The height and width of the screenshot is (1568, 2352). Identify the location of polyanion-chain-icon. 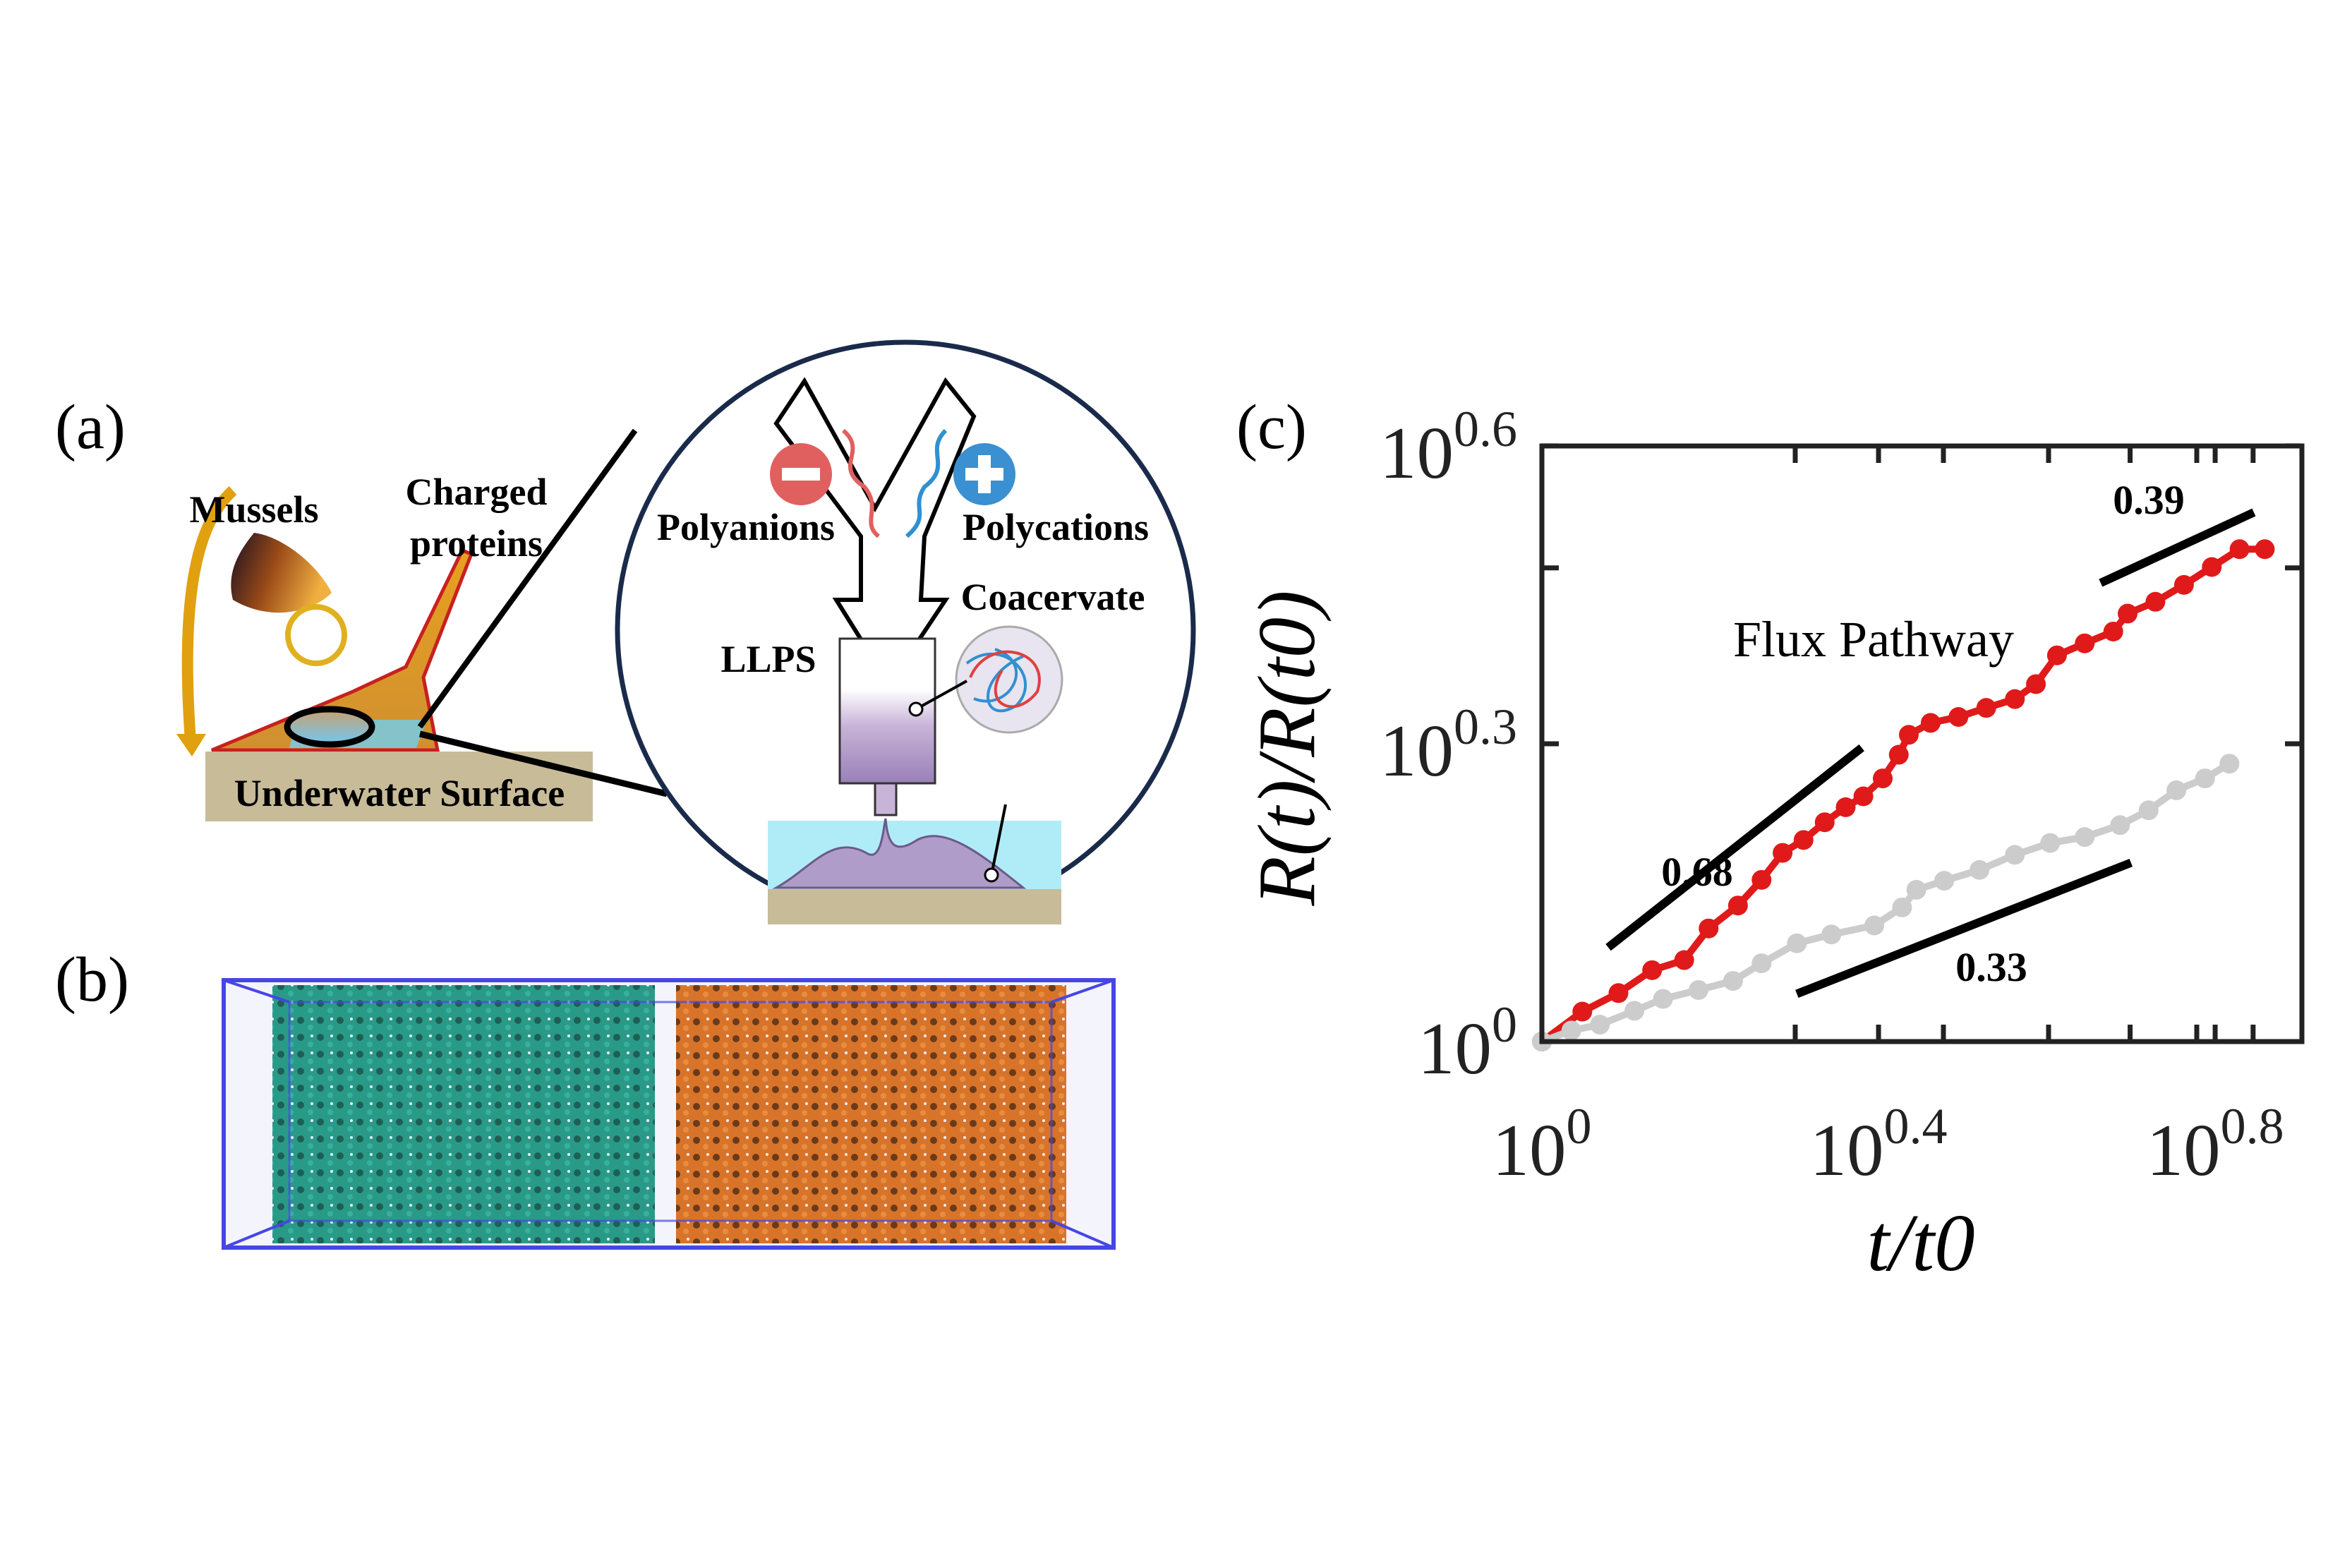
(861, 483).